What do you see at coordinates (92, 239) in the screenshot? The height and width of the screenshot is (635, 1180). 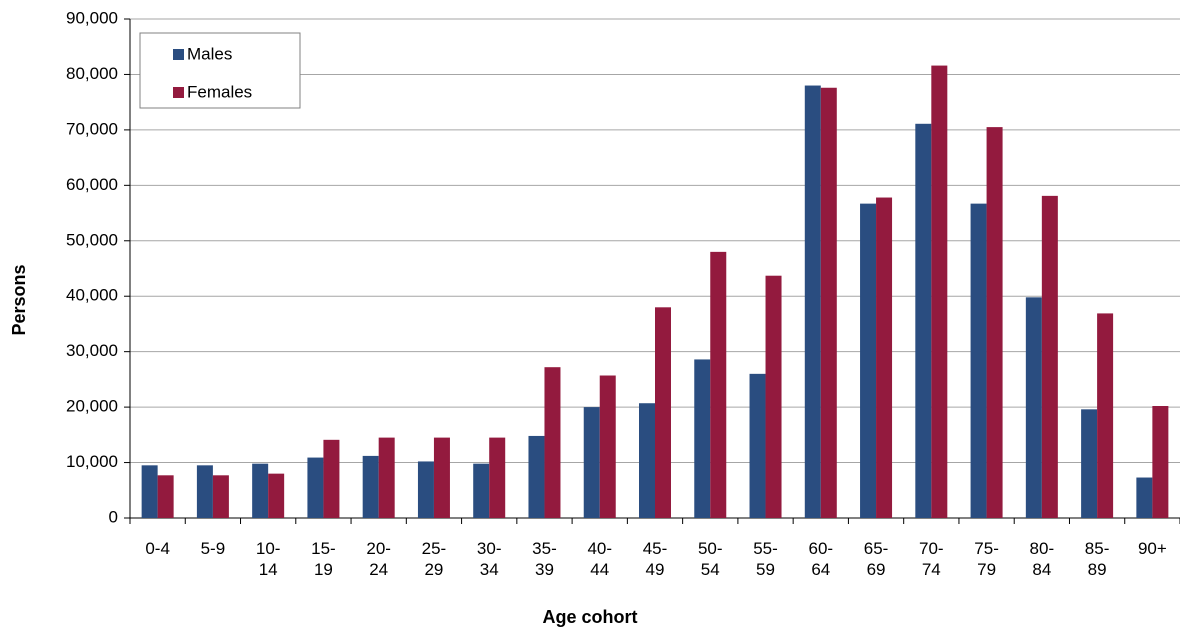 I see `y-tick-label: 50,000` at bounding box center [92, 239].